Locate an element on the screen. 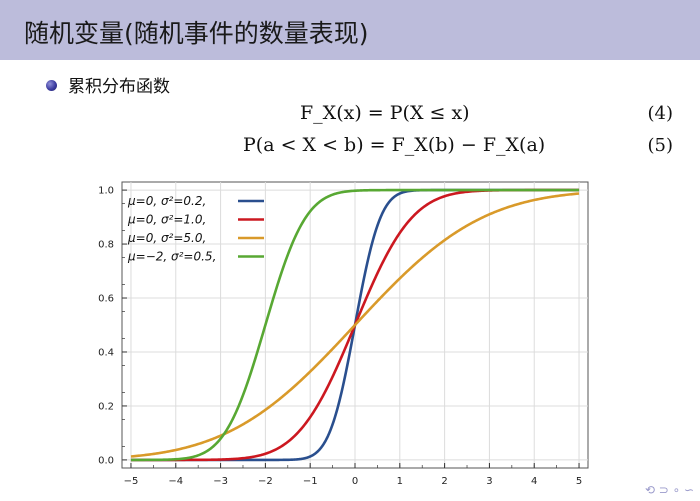 The height and width of the screenshot is (501, 700). x-tick-label: −3 is located at coordinates (220, 481).